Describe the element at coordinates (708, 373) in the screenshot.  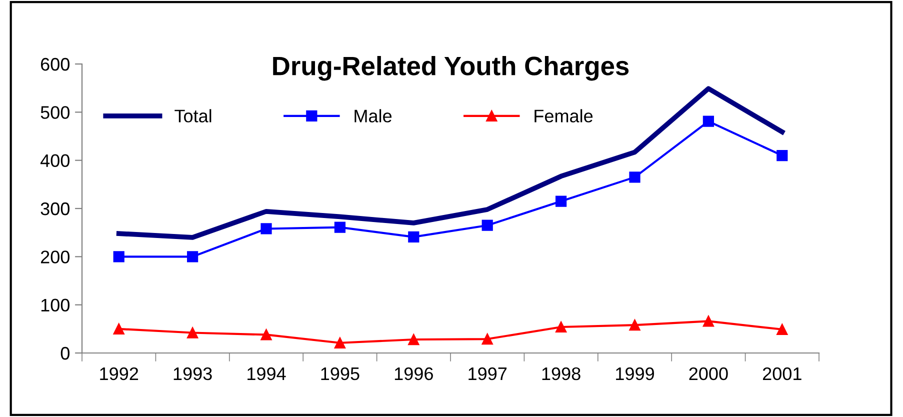
I see `x-tick-label: 2000` at that location.